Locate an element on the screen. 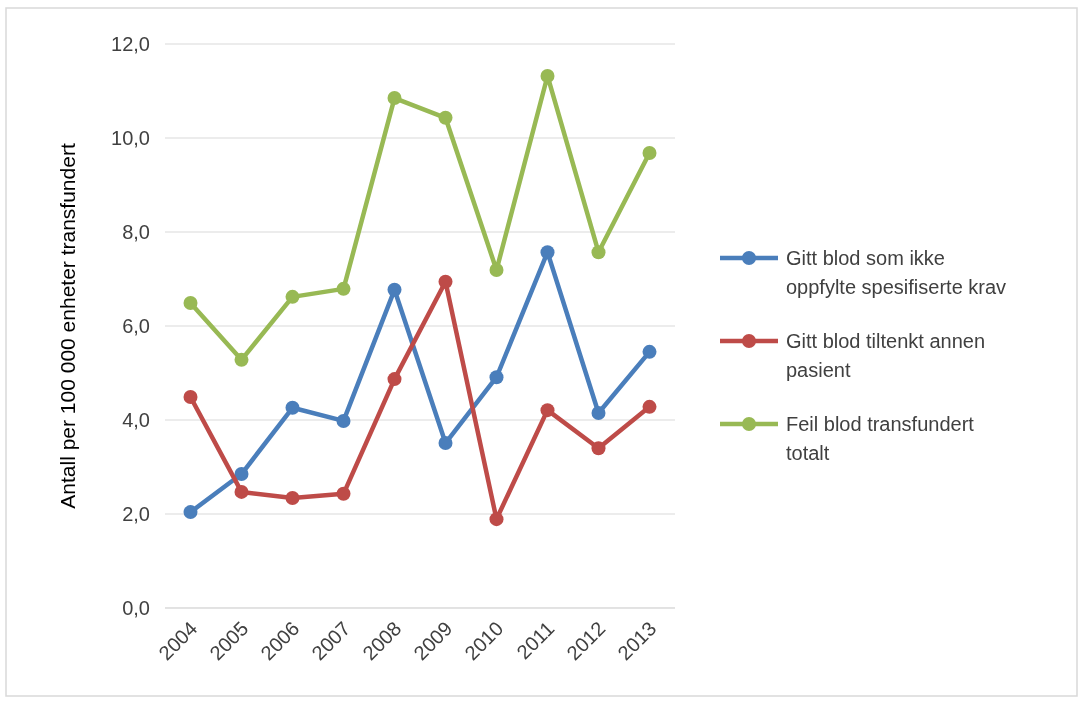 Image resolution: width=1083 pixels, height=704 pixels. y-tick-label: 2,0 is located at coordinates (136, 514).